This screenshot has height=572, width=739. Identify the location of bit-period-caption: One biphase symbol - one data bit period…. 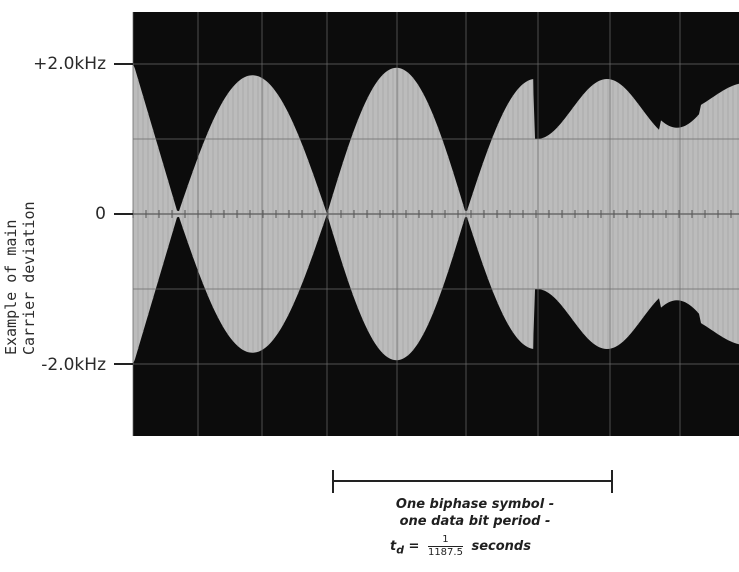
(475, 513).